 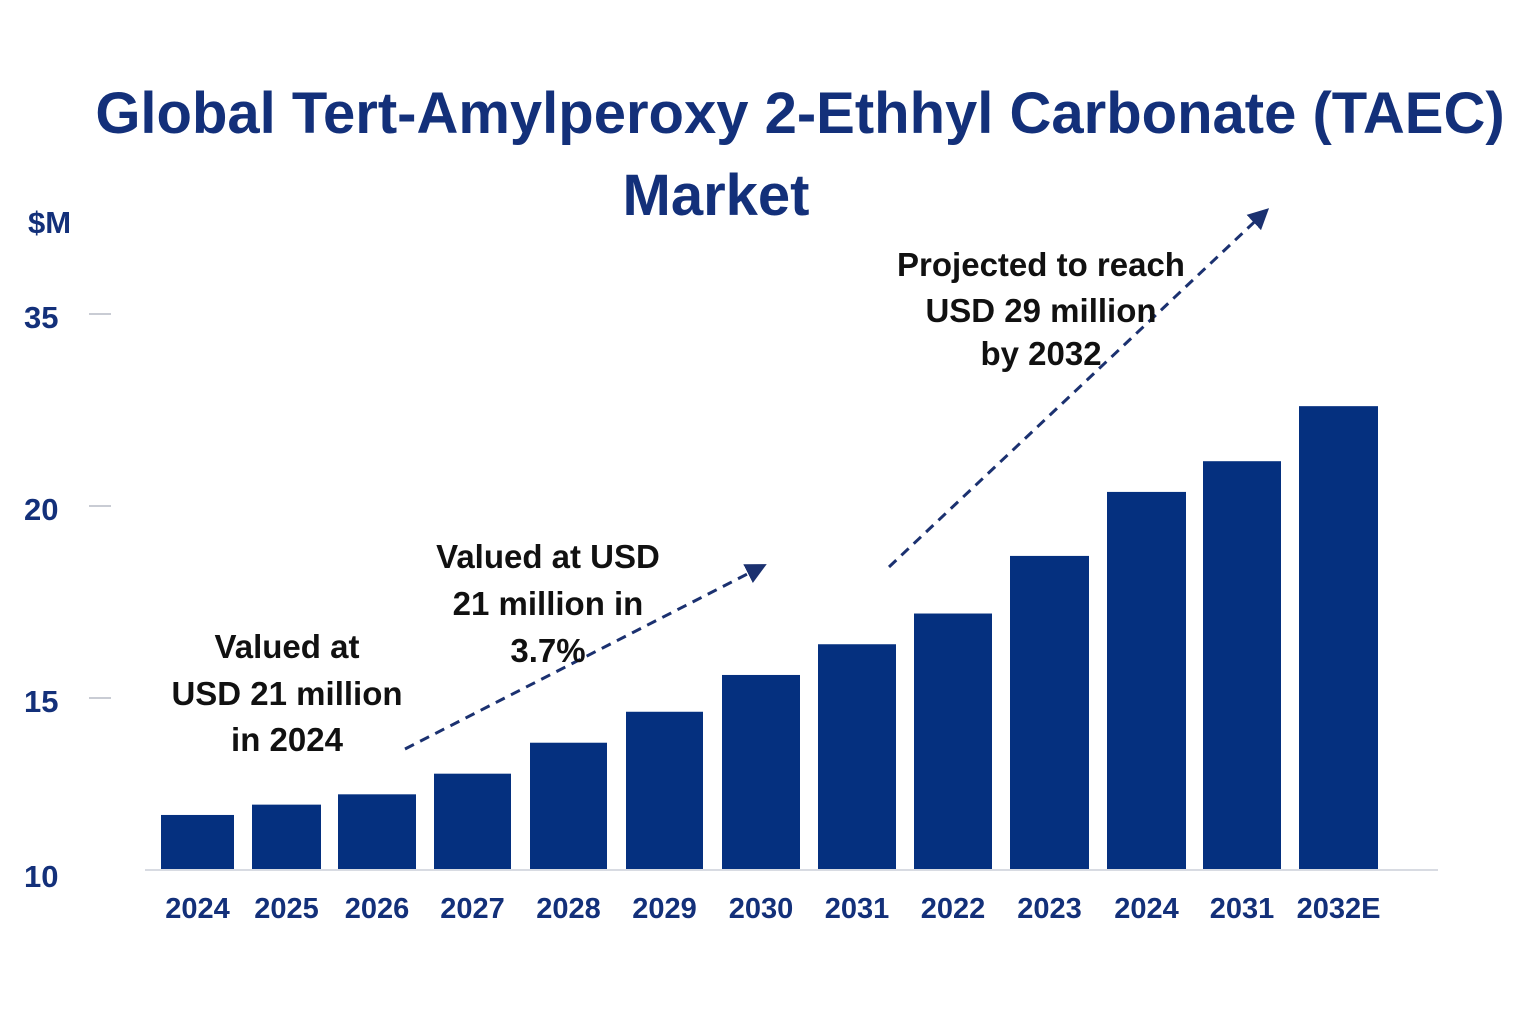 I want to click on annotation-right: Projected to reach USD 29 million by 2032, so click(x=1041, y=309).